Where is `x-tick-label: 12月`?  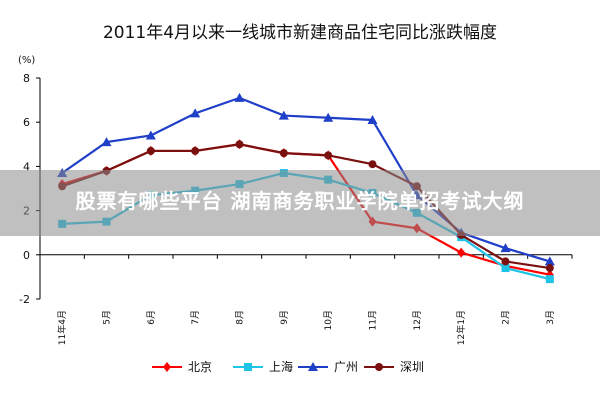
x-tick-label: 12月 is located at coordinates (417, 320).